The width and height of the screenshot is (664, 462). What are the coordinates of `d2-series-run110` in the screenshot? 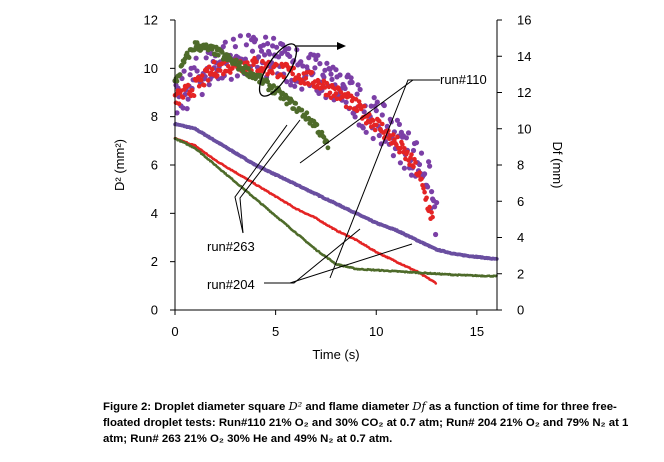 It's located at (336, 191).